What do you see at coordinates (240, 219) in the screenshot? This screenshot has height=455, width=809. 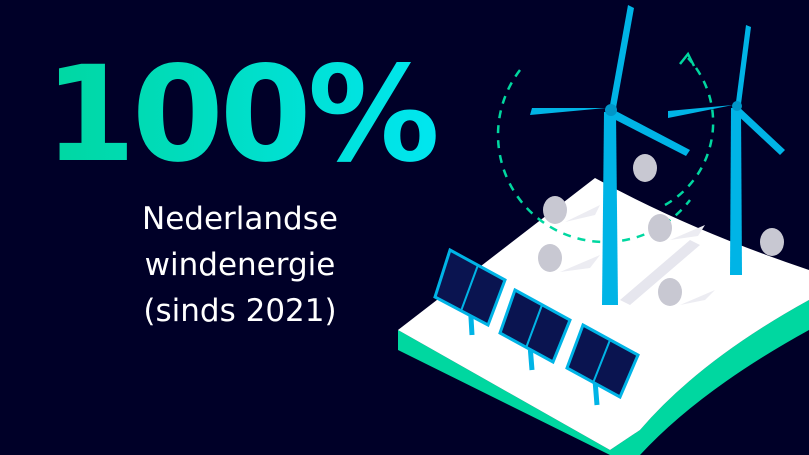 I see `caption-line: Nederlandse` at bounding box center [240, 219].